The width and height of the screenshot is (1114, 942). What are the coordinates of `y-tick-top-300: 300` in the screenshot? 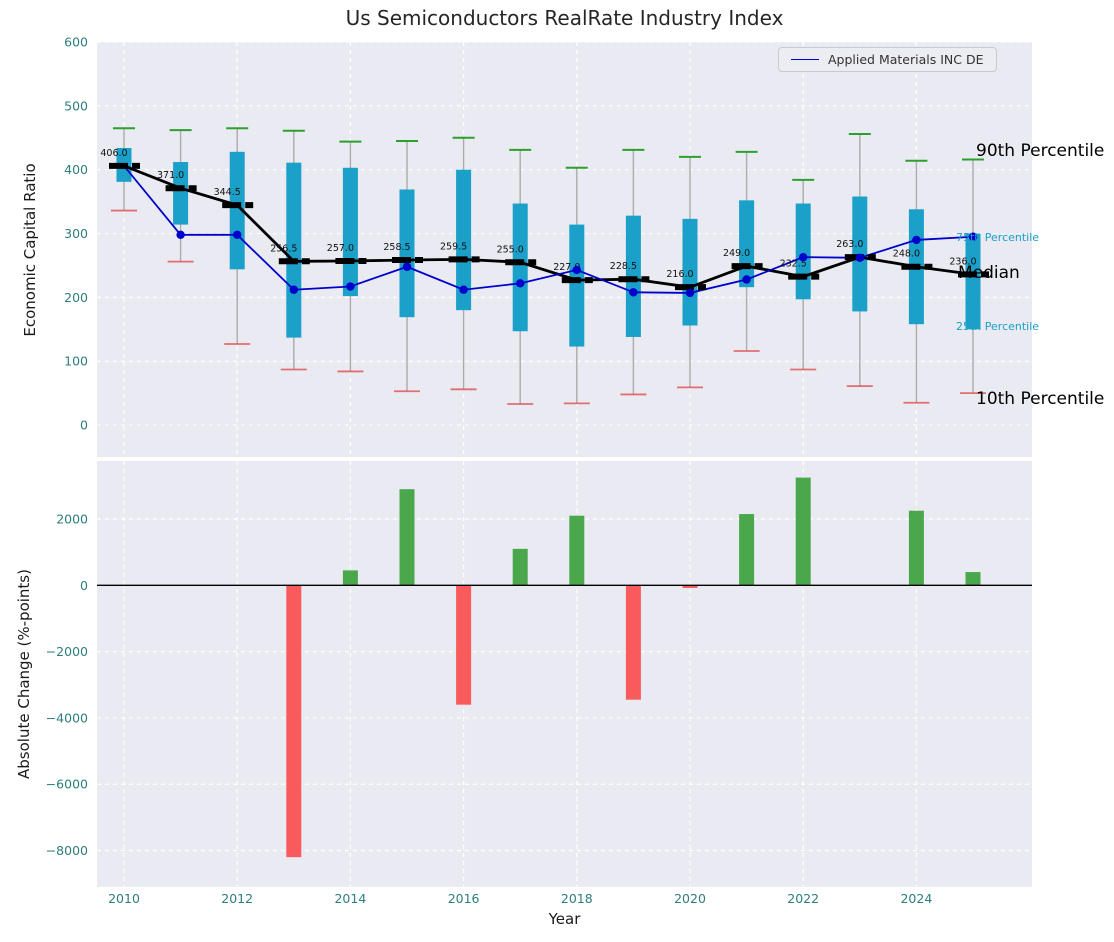 It's located at (76, 233).